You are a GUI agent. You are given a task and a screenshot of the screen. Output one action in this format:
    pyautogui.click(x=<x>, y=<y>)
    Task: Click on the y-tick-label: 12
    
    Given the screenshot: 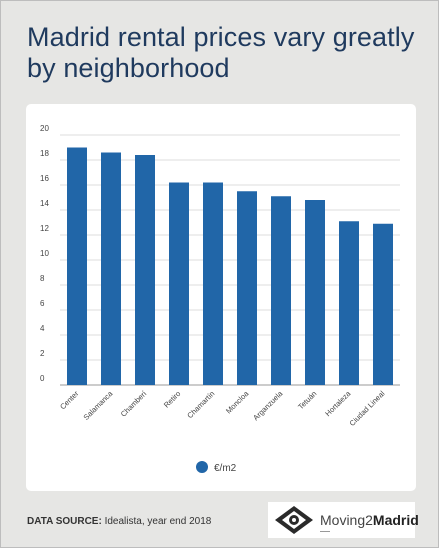 What is the action you would take?
    pyautogui.click(x=44, y=228)
    